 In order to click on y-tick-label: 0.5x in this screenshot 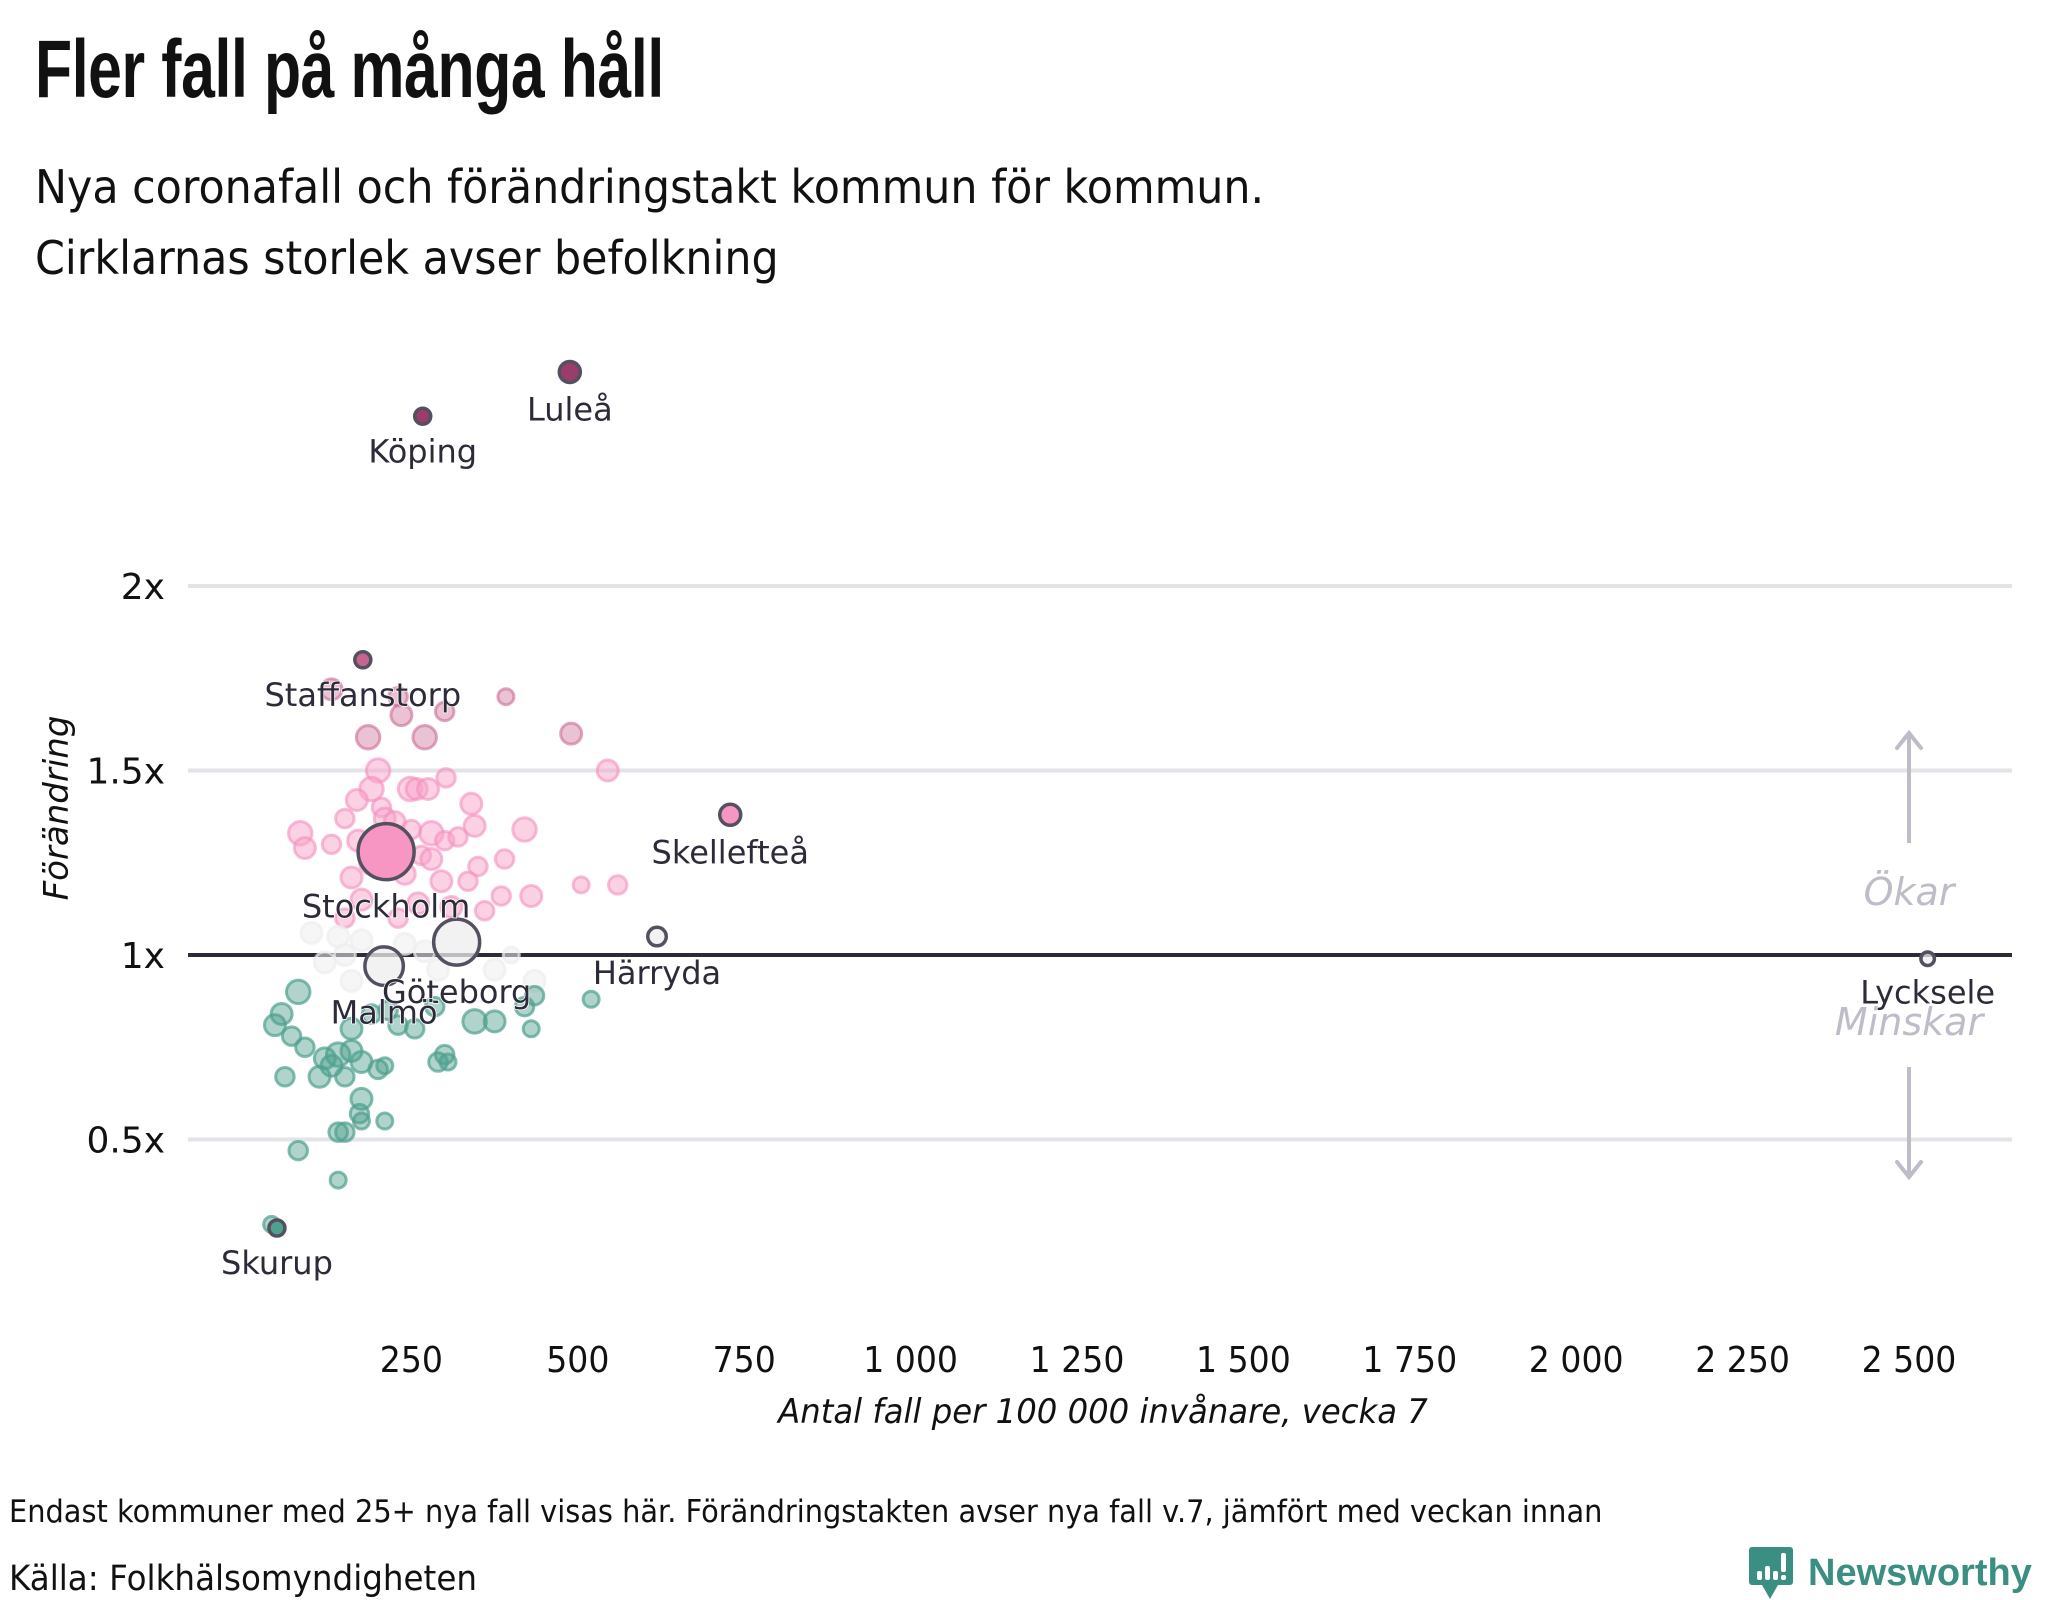, I will do `click(125, 1141)`.